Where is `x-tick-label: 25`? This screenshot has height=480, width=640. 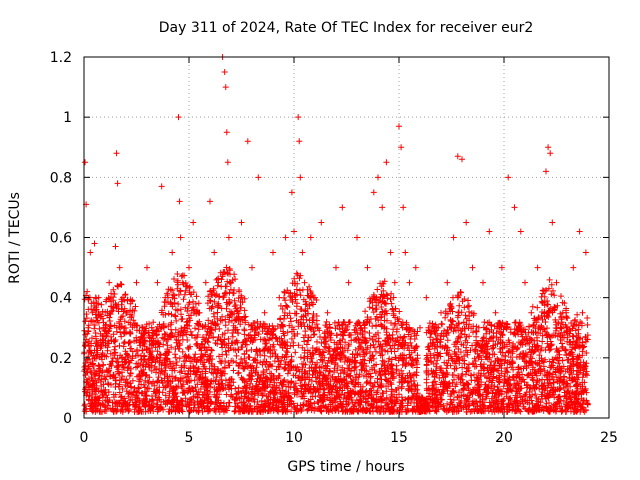
x-tick-label: 25 is located at coordinates (609, 438).